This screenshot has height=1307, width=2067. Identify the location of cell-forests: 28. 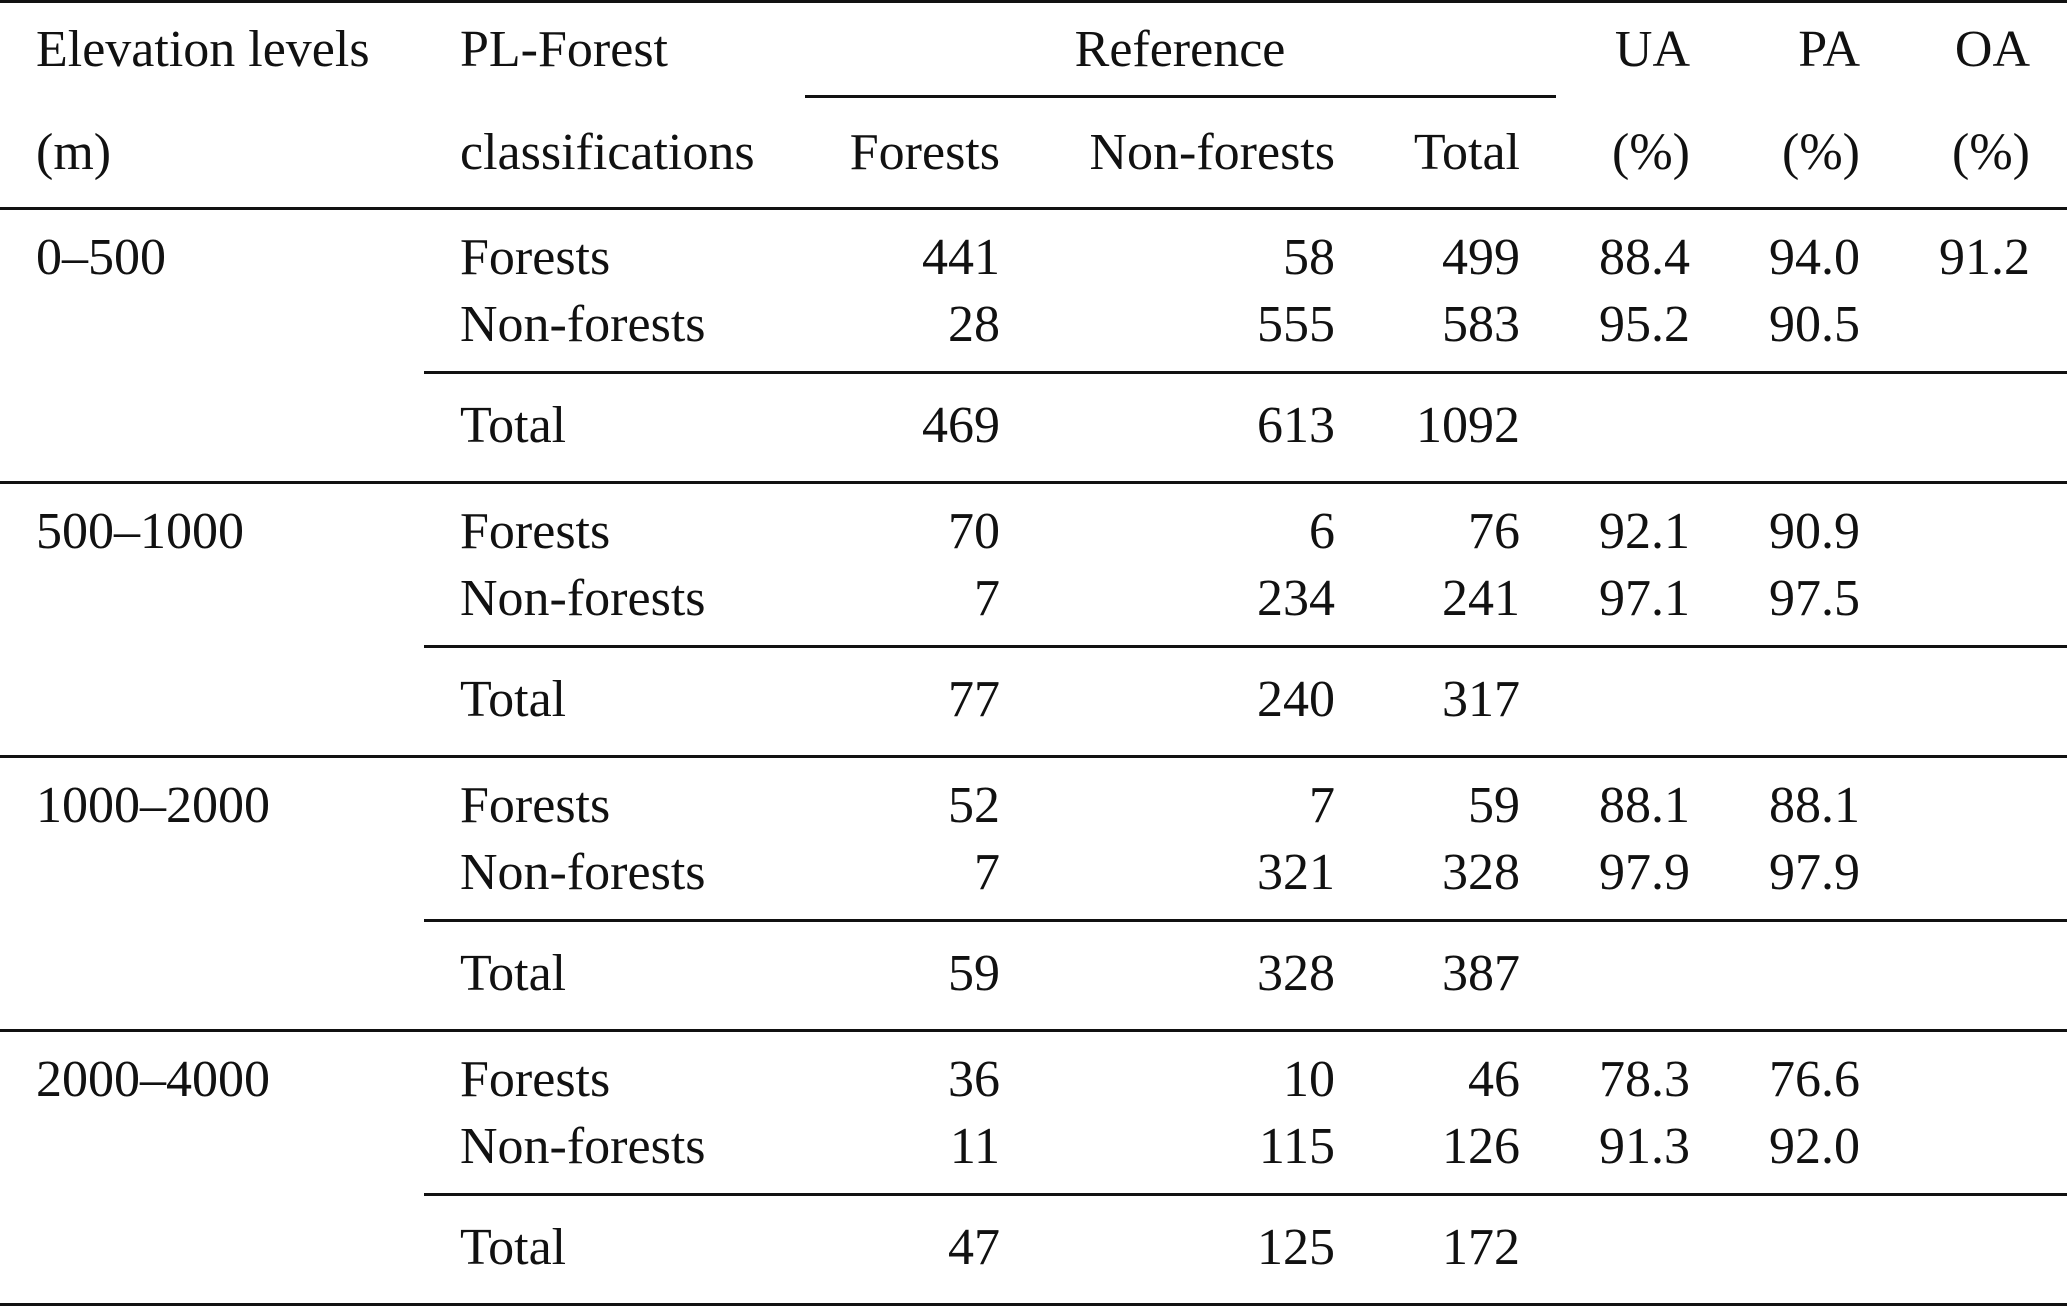
(974, 324).